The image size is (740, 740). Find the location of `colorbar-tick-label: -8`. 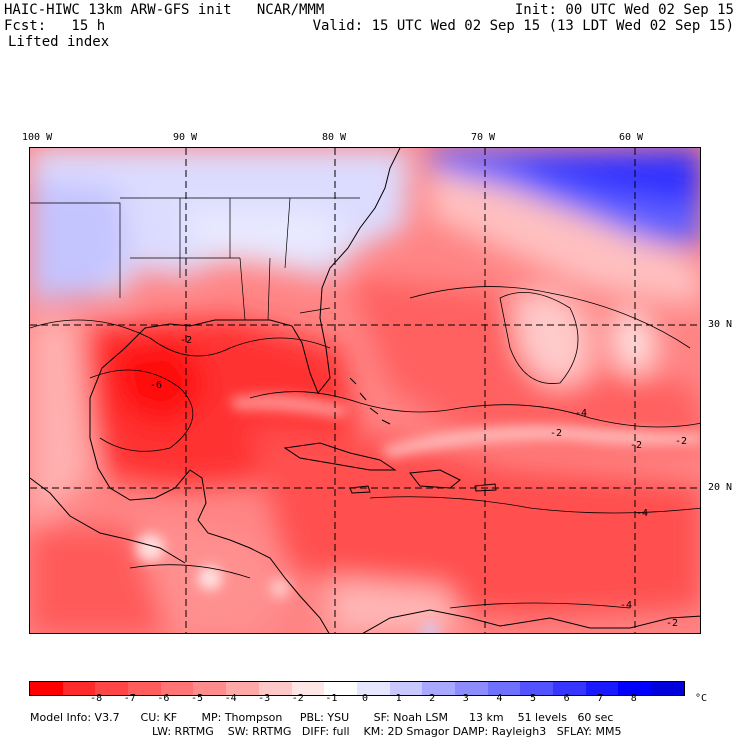

colorbar-tick-label: -8 is located at coordinates (96, 698).